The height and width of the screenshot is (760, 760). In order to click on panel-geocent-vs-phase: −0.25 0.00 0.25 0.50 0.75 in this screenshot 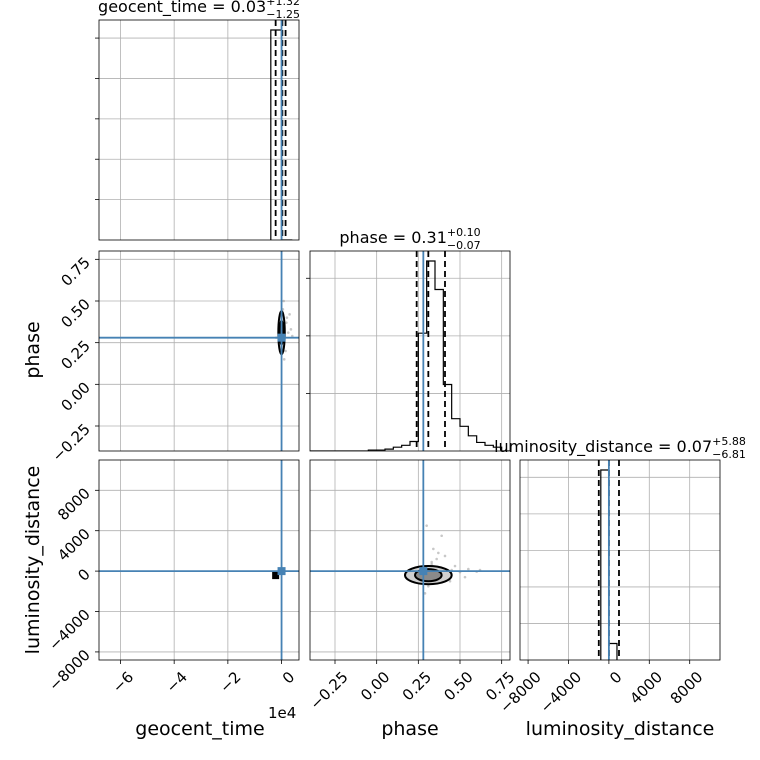, I will do `click(174, 357)`.